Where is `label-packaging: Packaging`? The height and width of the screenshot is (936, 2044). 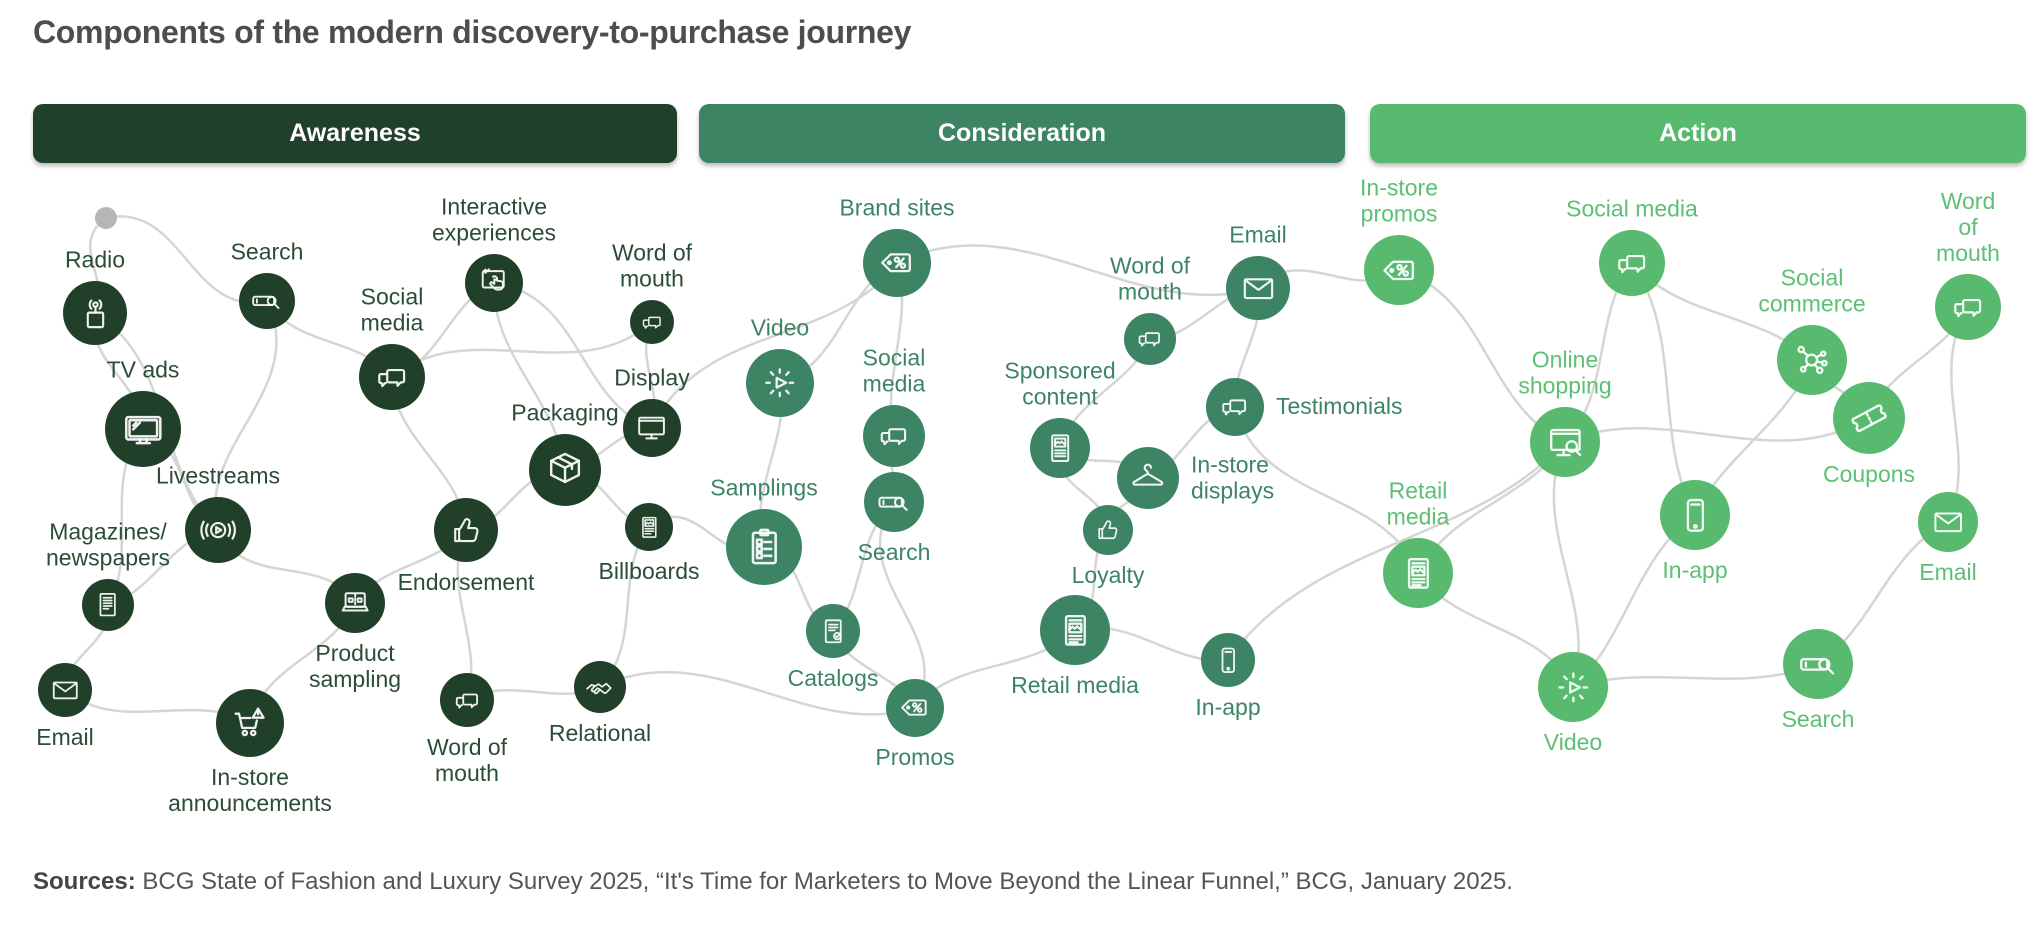
label-packaging: Packaging is located at coordinates (565, 412).